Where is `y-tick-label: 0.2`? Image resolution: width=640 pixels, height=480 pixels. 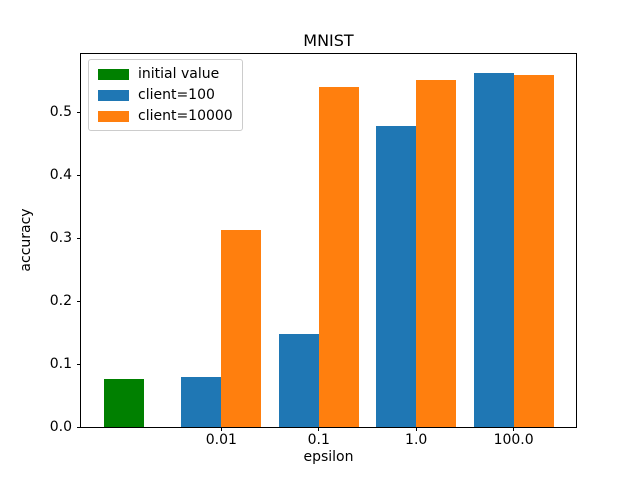 y-tick-label: 0.2 is located at coordinates (60, 301).